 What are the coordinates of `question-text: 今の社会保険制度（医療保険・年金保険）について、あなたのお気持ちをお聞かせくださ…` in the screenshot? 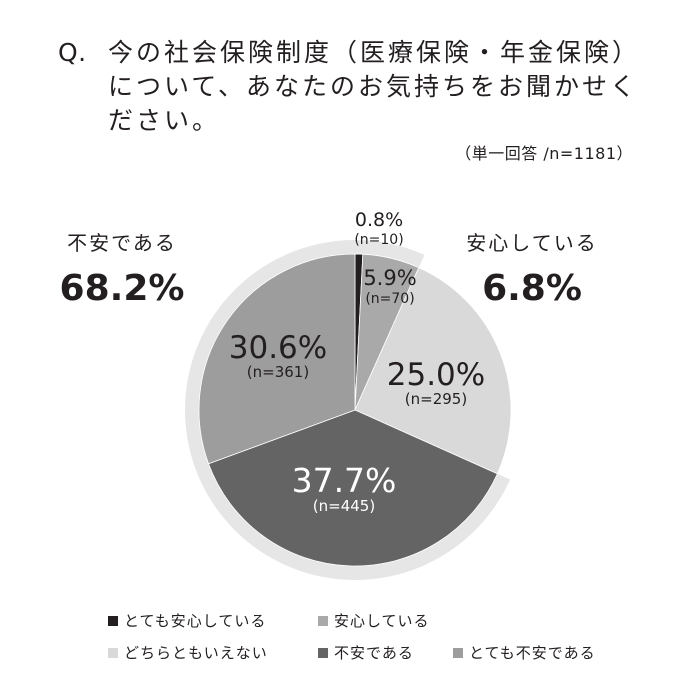 It's located at (374, 86).